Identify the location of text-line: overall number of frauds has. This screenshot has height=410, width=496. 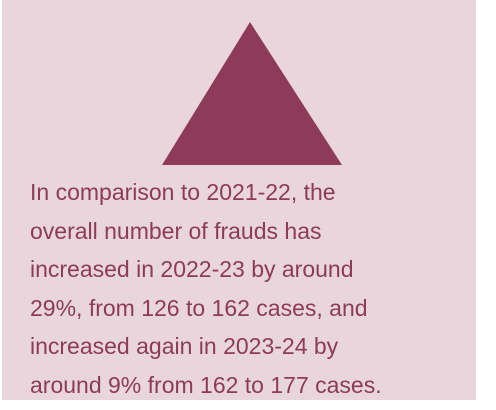
(176, 230).